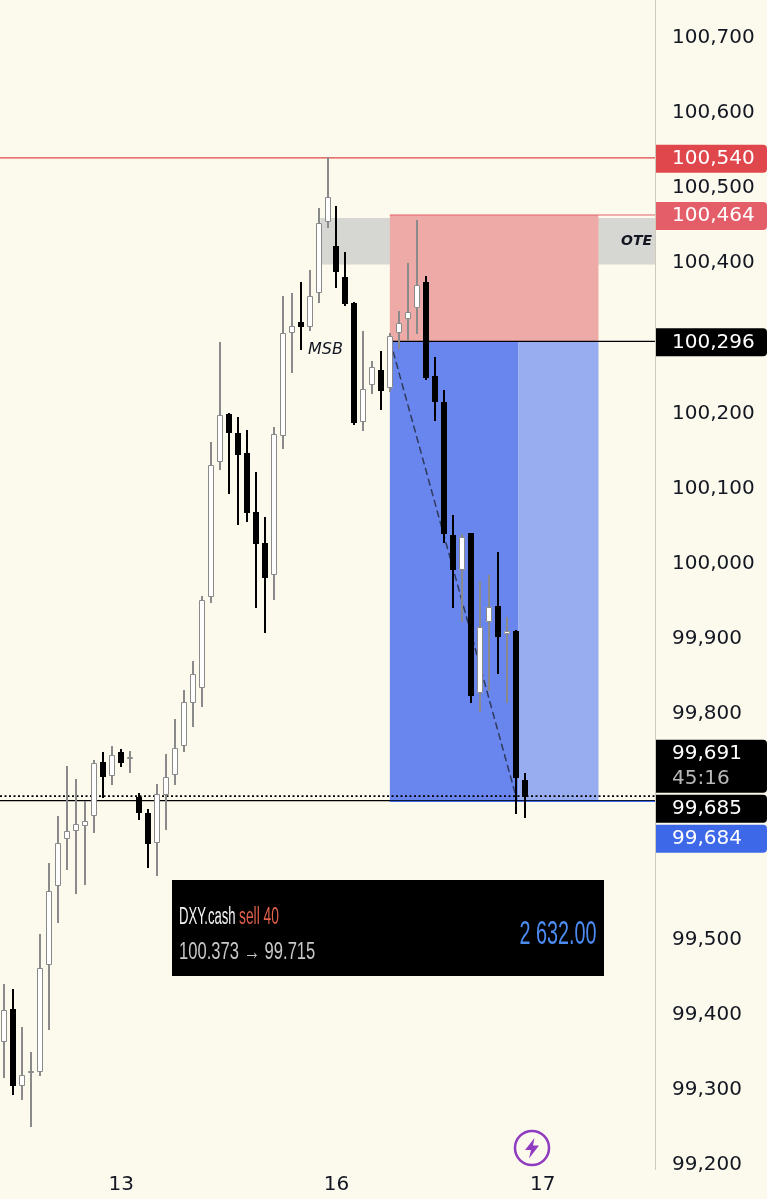  What do you see at coordinates (707, 937) in the screenshot?
I see `y-tick-label: 99,500` at bounding box center [707, 937].